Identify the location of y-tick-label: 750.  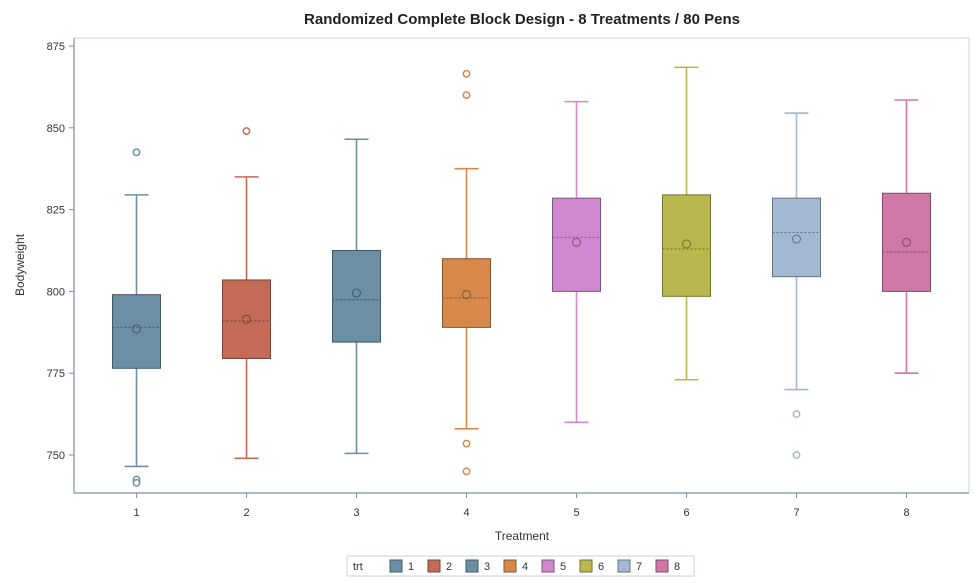
(56, 456).